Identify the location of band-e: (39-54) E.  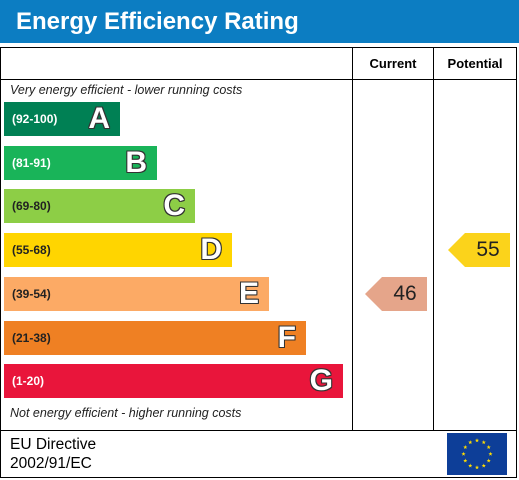
(136, 293).